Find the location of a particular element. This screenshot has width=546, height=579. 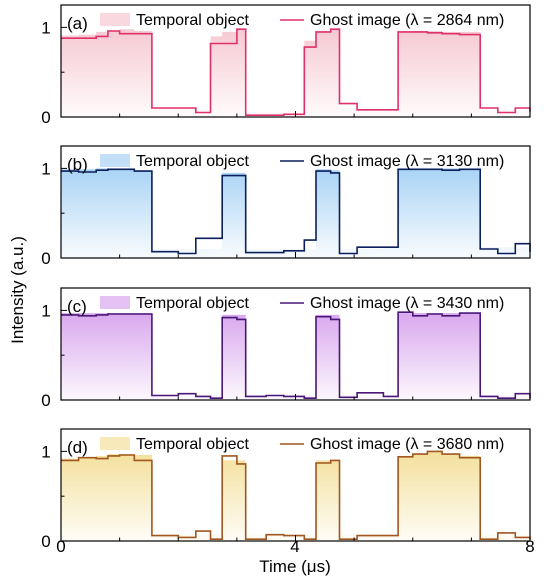

y-tick-label-a-0: 0 is located at coordinates (45, 117).